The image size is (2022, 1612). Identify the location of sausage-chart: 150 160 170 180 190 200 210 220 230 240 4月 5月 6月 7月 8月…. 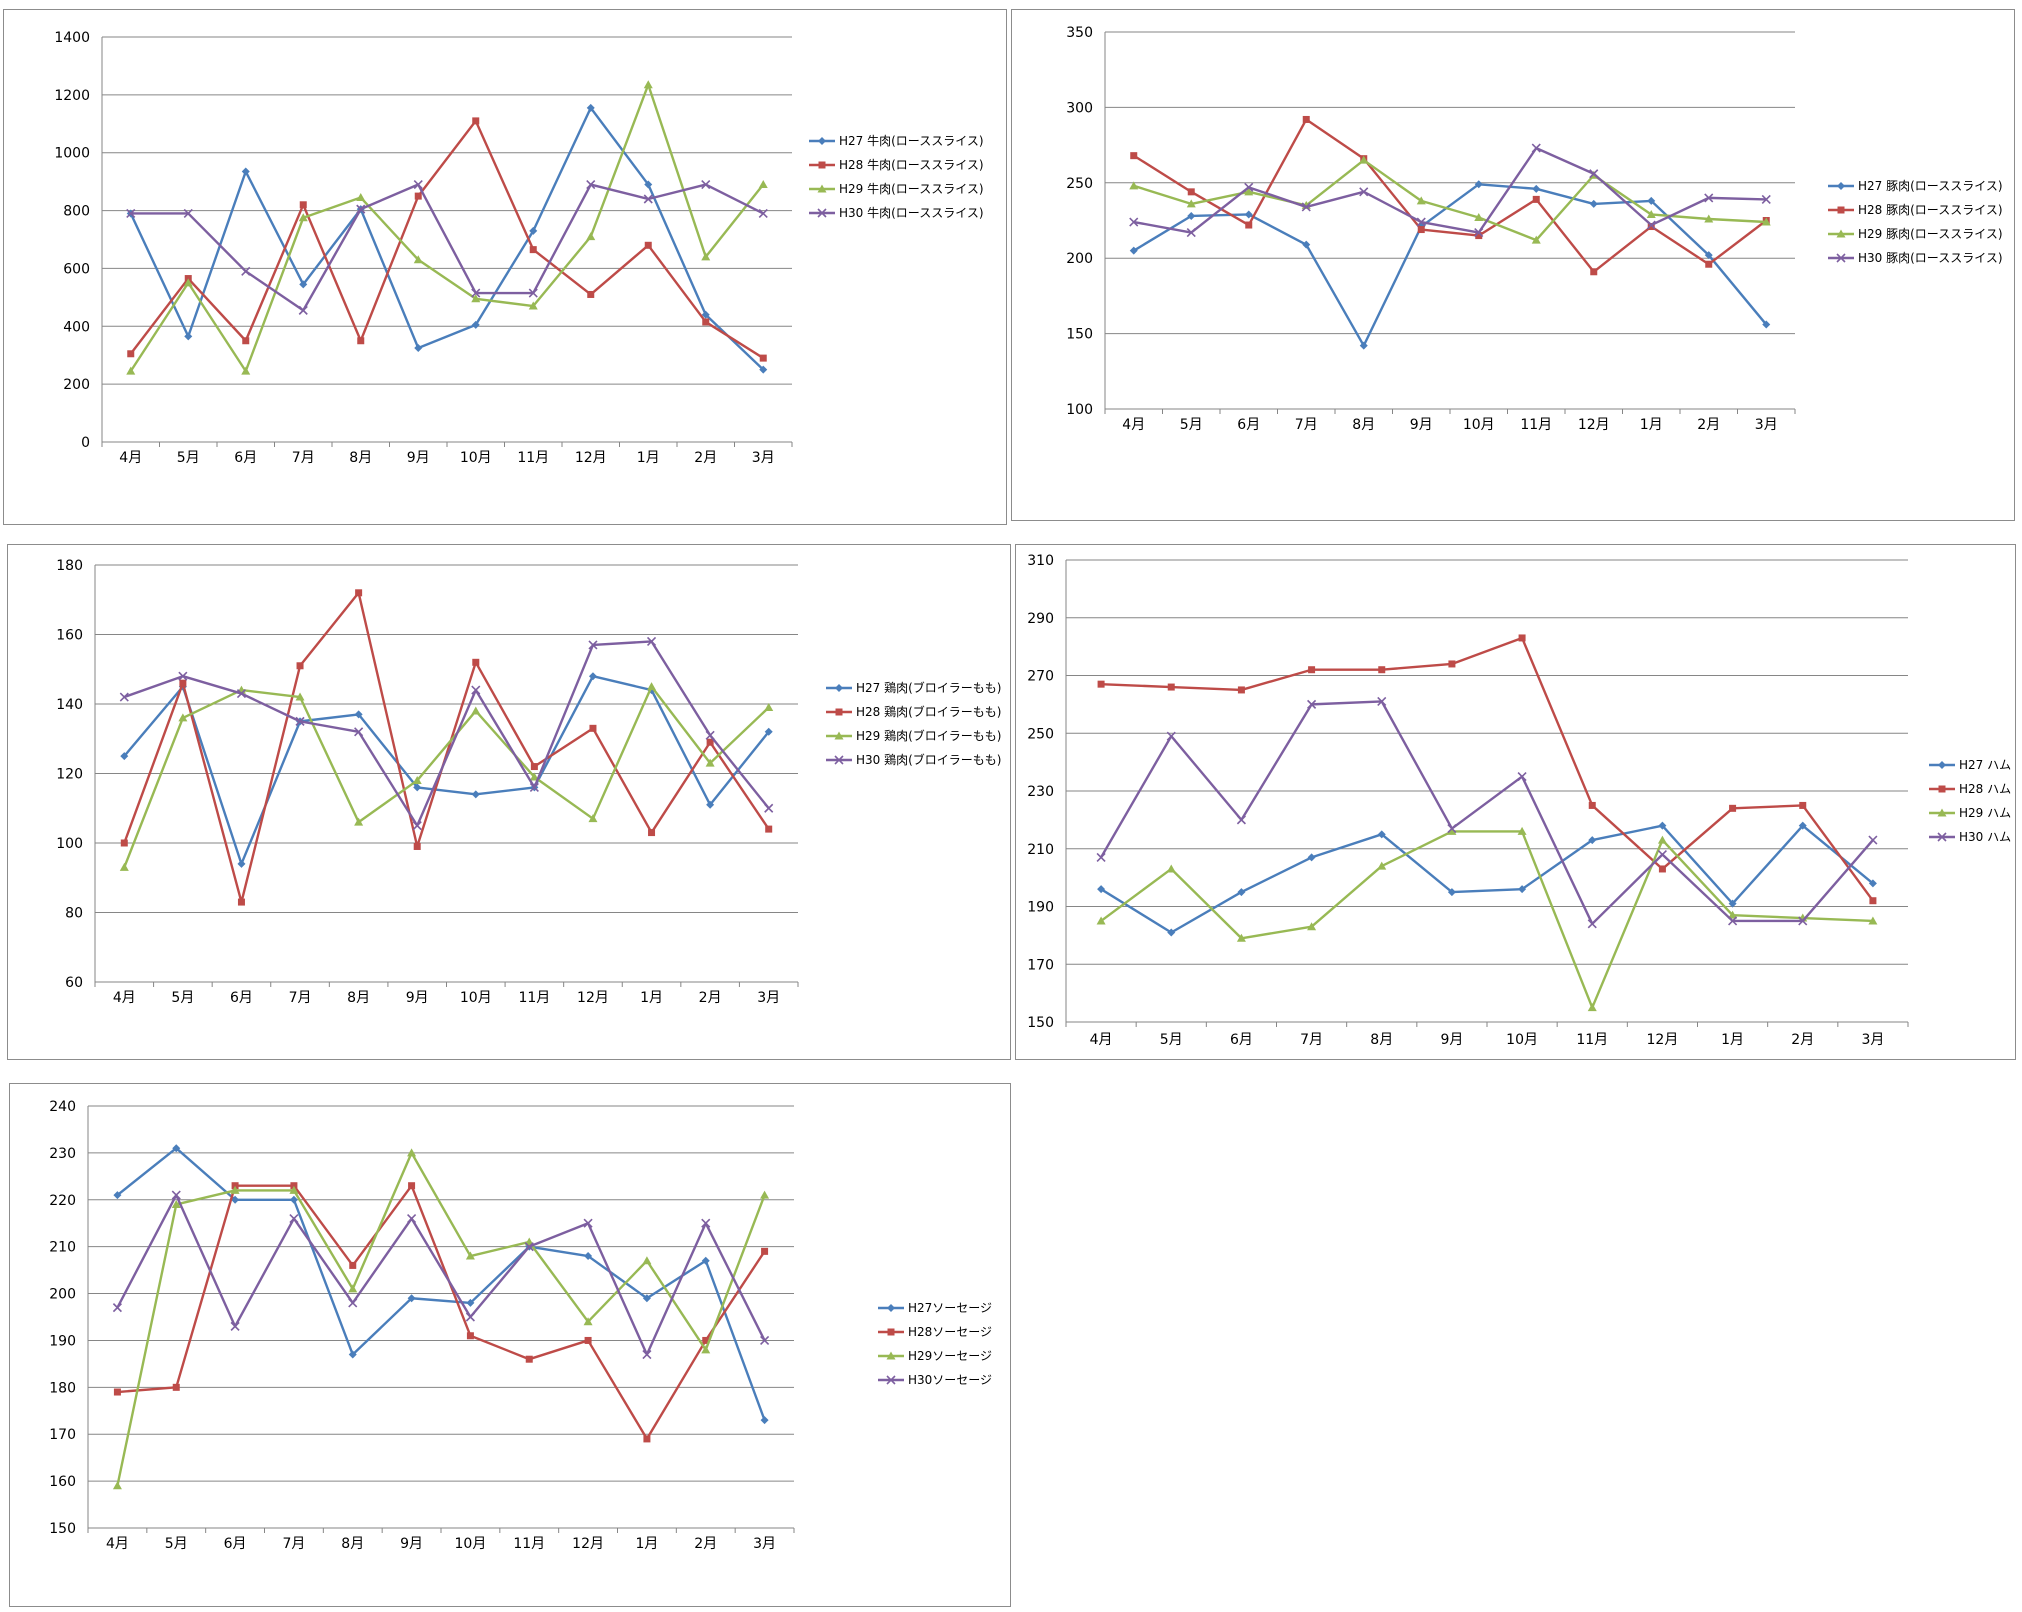
(520, 1325).